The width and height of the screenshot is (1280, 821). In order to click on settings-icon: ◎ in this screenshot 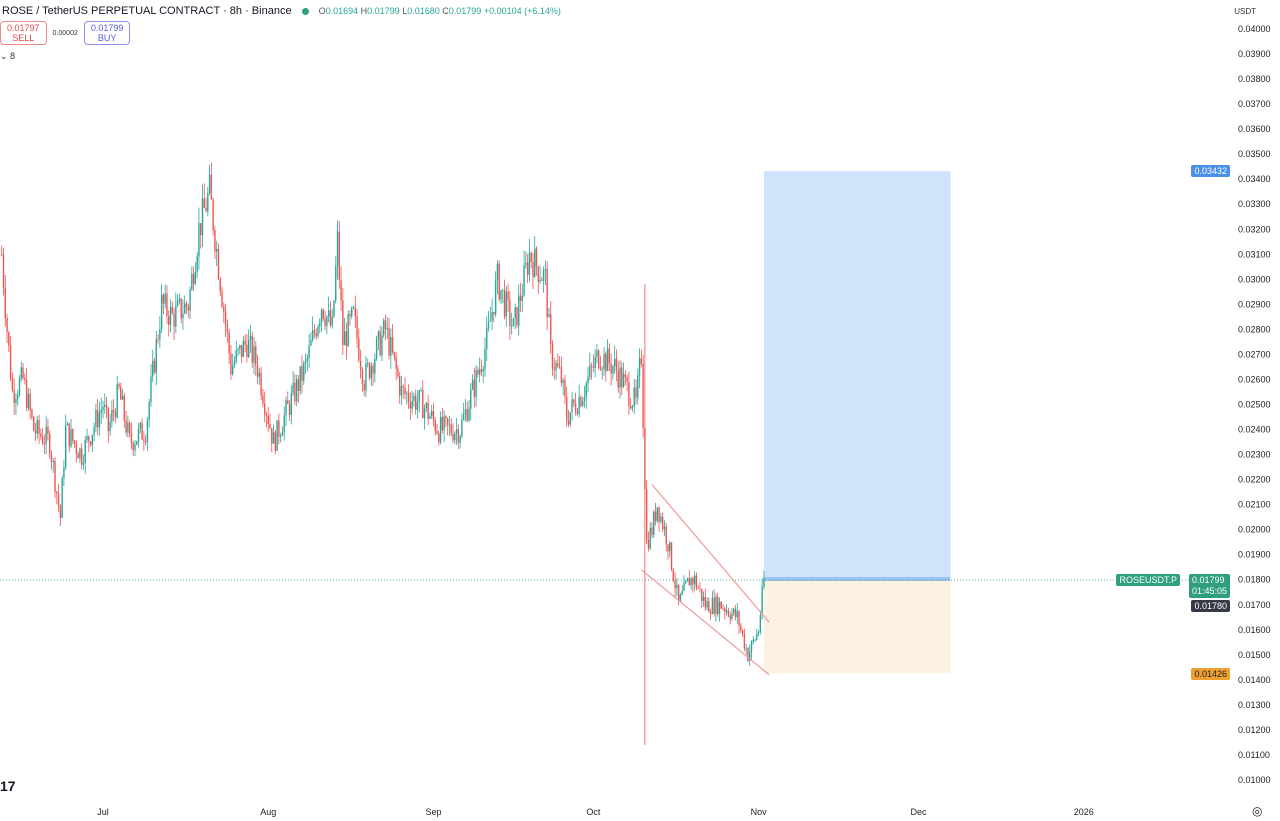, I will do `click(1257, 811)`.